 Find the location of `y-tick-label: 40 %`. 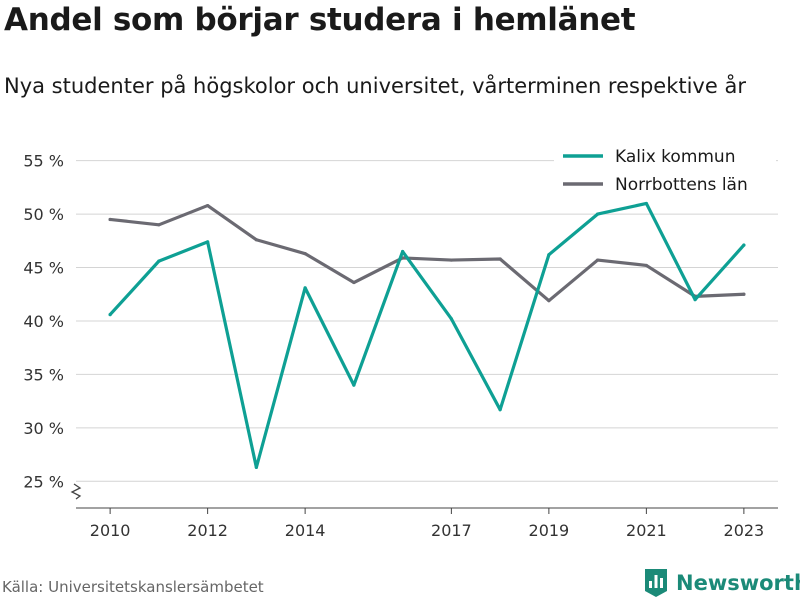

y-tick-label: 40 % is located at coordinates (43, 321).